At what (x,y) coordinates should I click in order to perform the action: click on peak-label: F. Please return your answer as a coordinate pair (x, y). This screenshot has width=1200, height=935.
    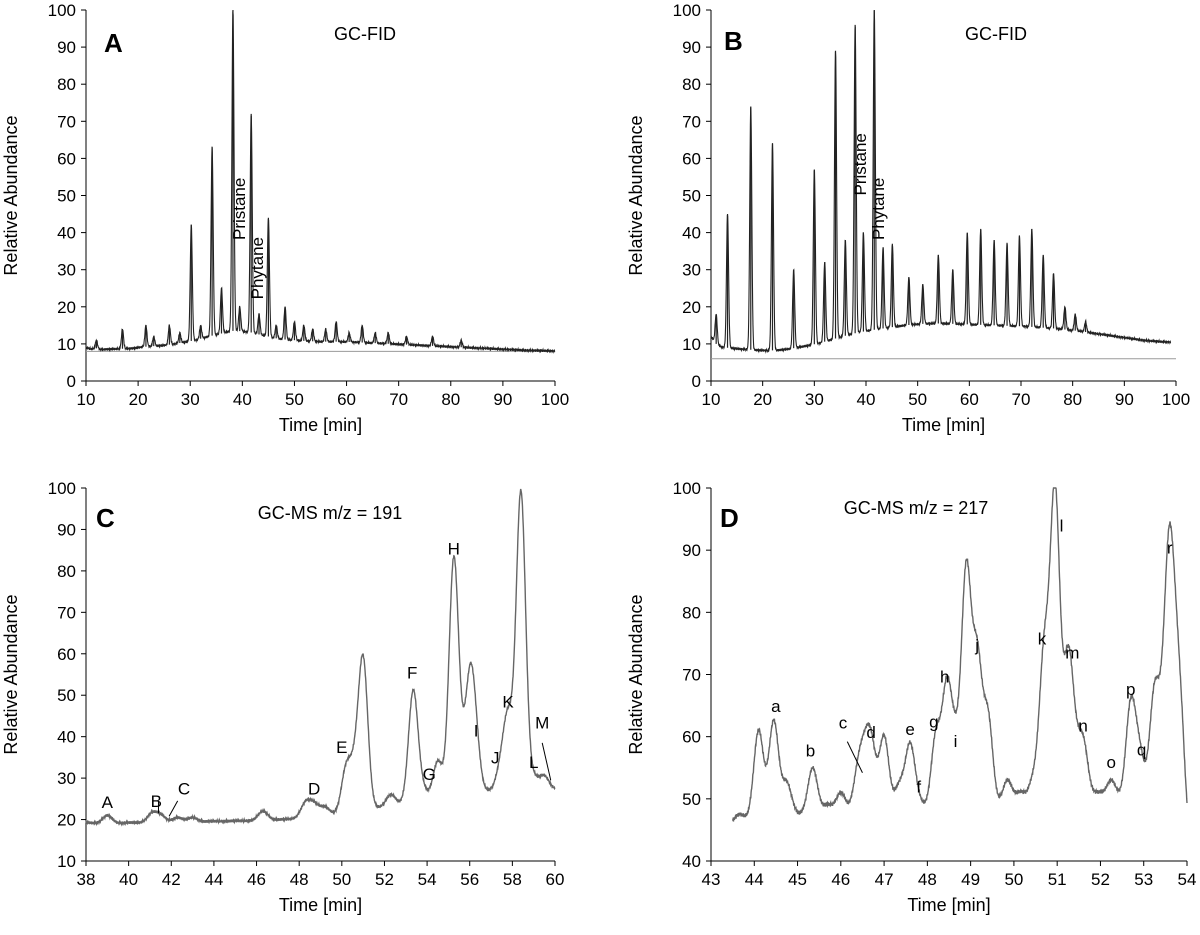
    Looking at the image, I should click on (412, 673).